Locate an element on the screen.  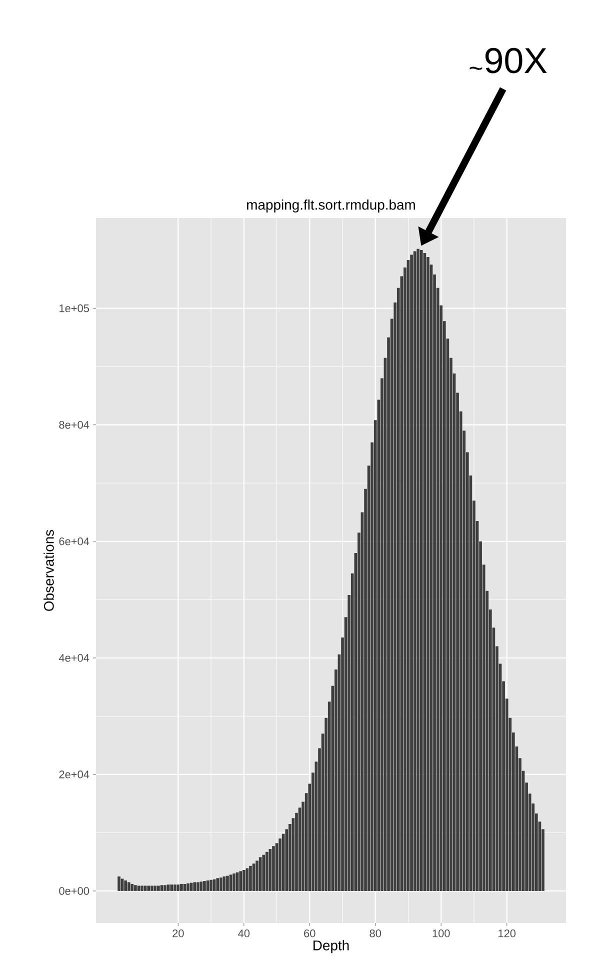
x-tick-label: 40 is located at coordinates (244, 934).